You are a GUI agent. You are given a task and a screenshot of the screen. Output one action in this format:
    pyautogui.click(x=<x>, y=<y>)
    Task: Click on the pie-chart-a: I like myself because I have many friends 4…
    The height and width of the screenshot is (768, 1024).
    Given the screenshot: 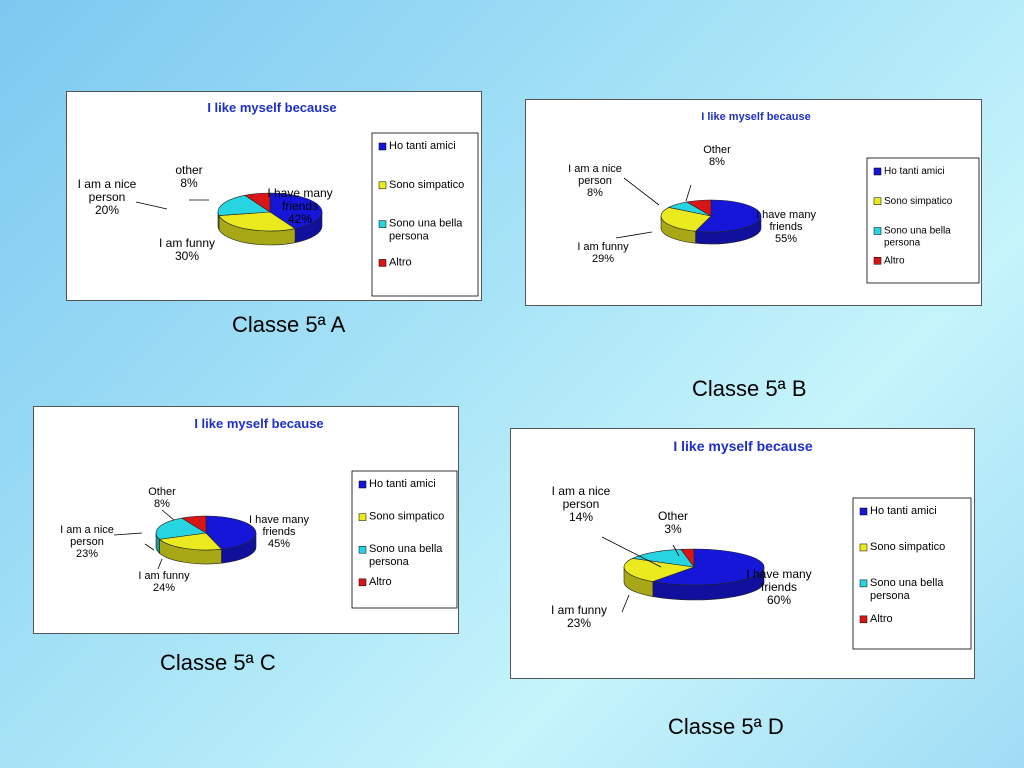 What is the action you would take?
    pyautogui.click(x=278, y=198)
    